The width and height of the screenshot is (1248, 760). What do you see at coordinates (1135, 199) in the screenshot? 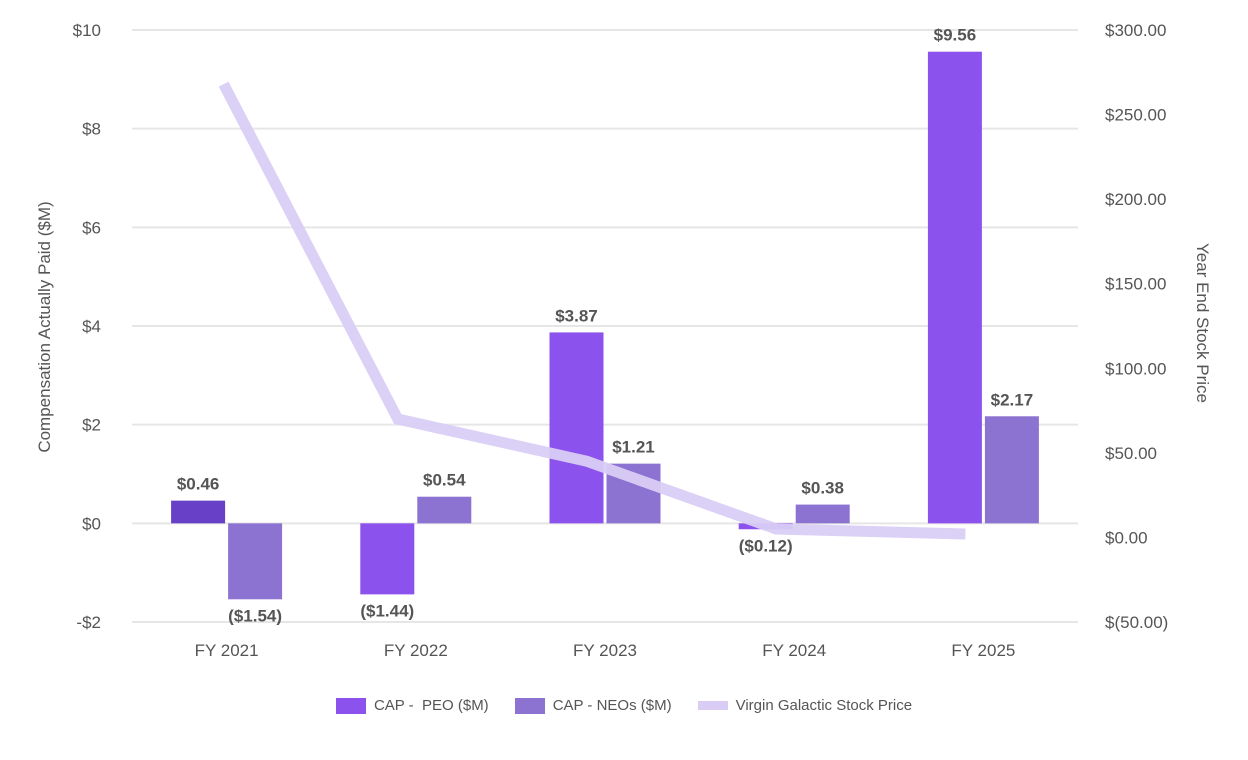
I see `right-tick-label: $200.00` at bounding box center [1135, 199].